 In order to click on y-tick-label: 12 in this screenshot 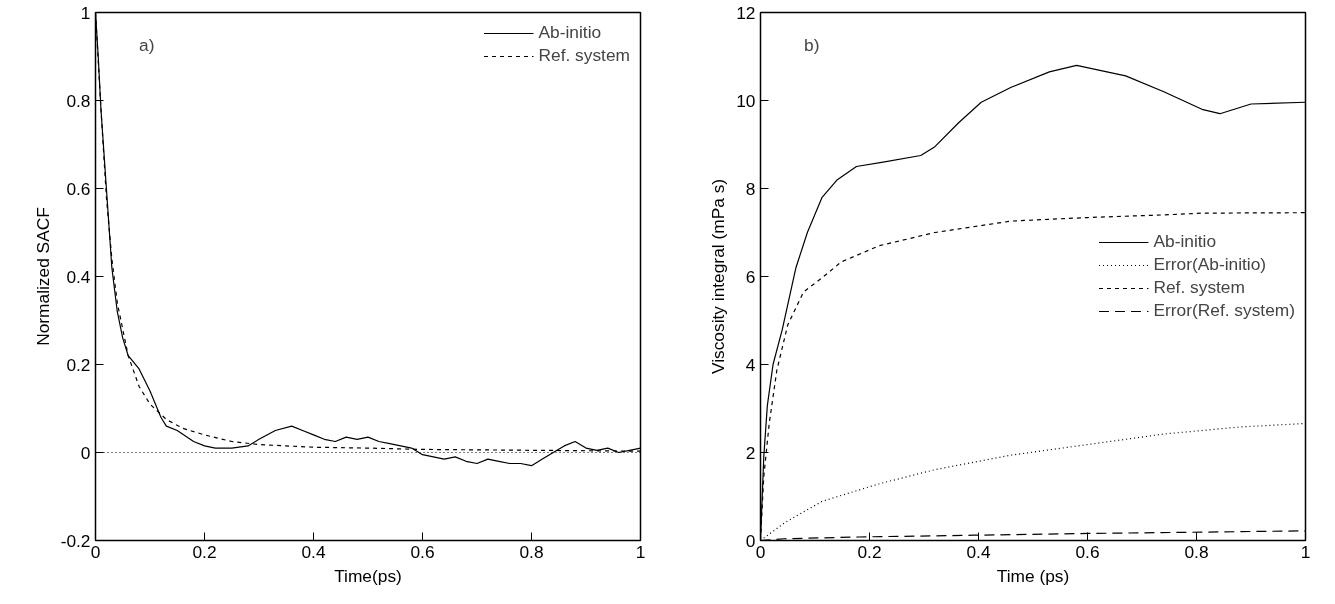, I will do `click(746, 12)`.